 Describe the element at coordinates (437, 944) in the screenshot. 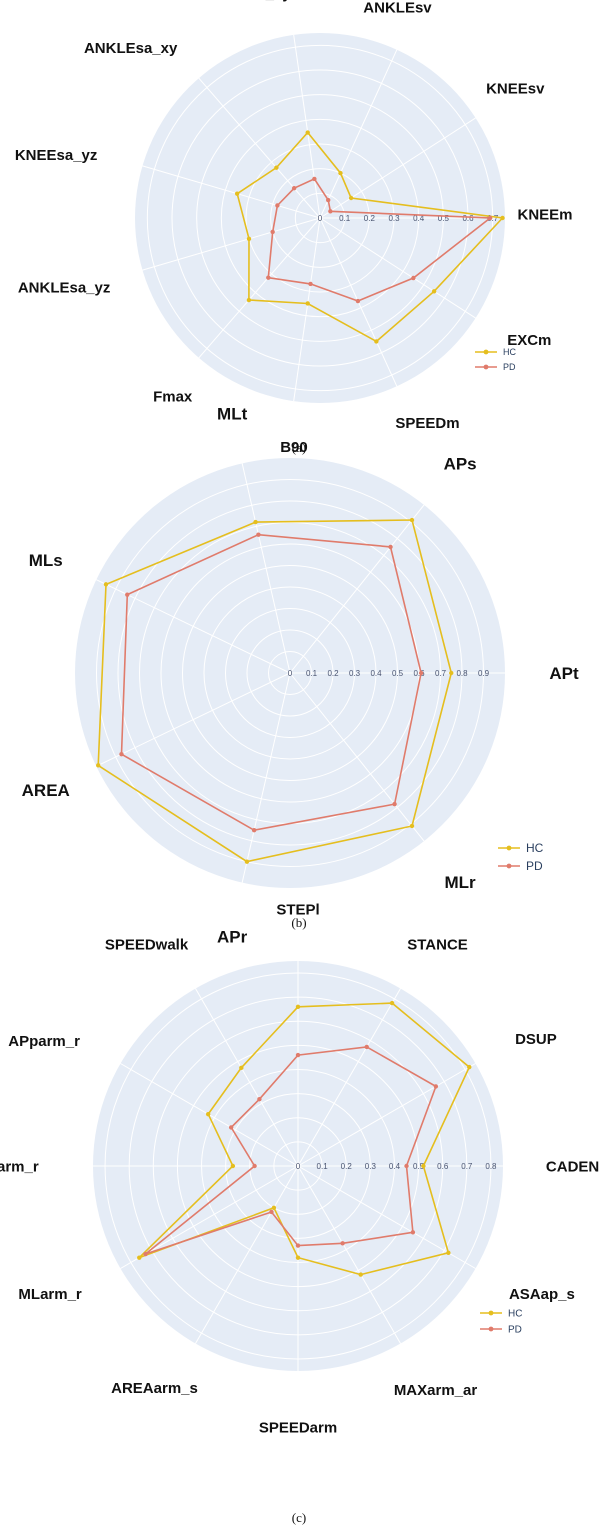

I see `axis-label: STANCE` at that location.